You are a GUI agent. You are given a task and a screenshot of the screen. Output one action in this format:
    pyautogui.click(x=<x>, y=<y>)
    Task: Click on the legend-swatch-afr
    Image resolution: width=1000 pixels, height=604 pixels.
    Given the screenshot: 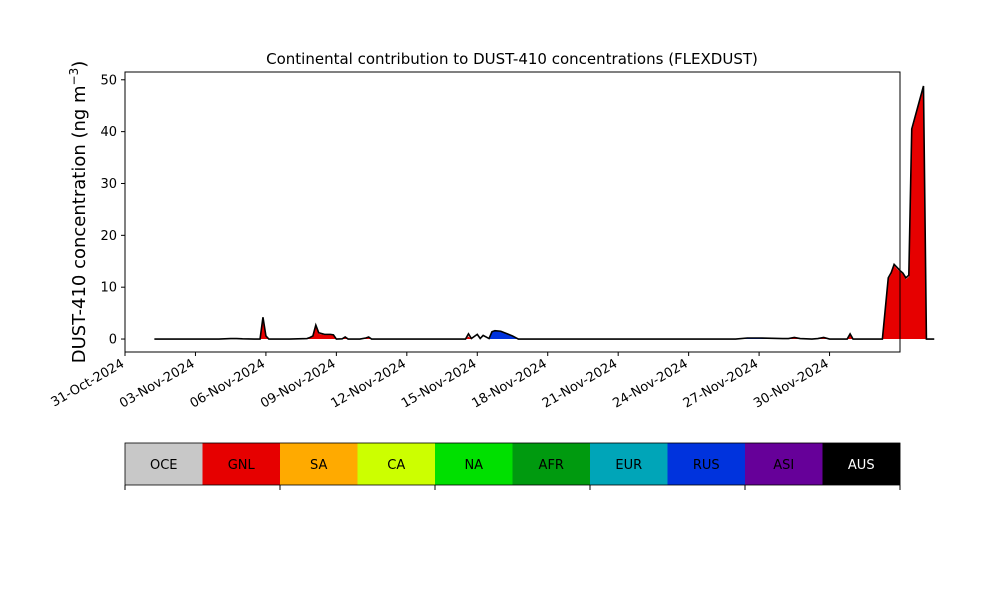 What is the action you would take?
    pyautogui.click(x=551, y=464)
    